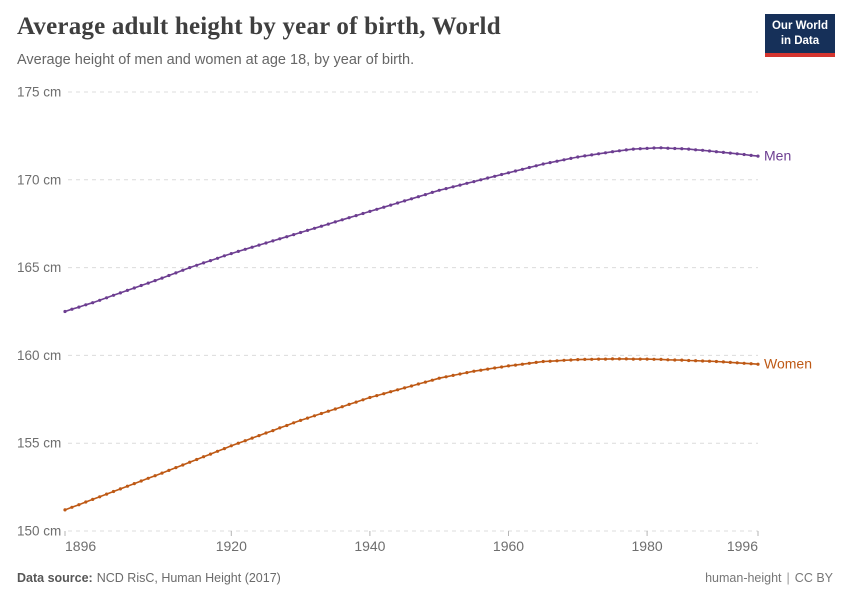 The image size is (850, 600). I want to click on x-axis-label: 1960, so click(508, 546).